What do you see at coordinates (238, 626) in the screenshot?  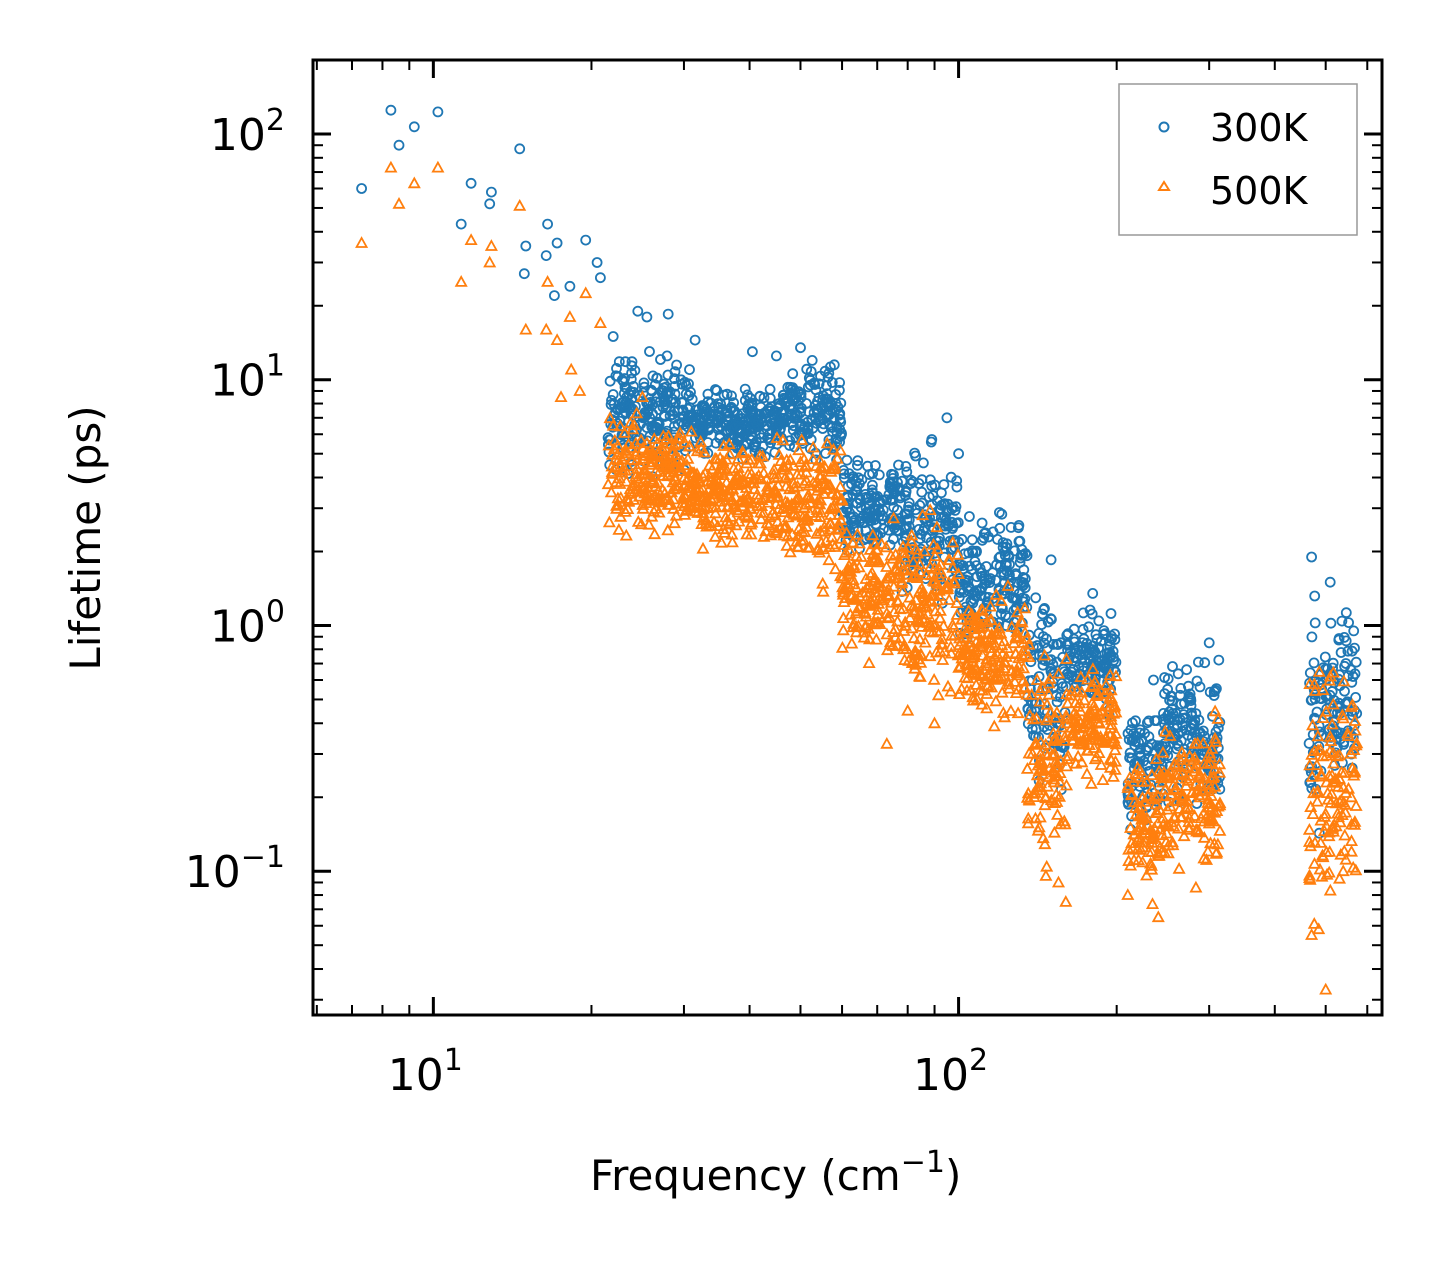 I see `y-tick-base: 10` at bounding box center [238, 626].